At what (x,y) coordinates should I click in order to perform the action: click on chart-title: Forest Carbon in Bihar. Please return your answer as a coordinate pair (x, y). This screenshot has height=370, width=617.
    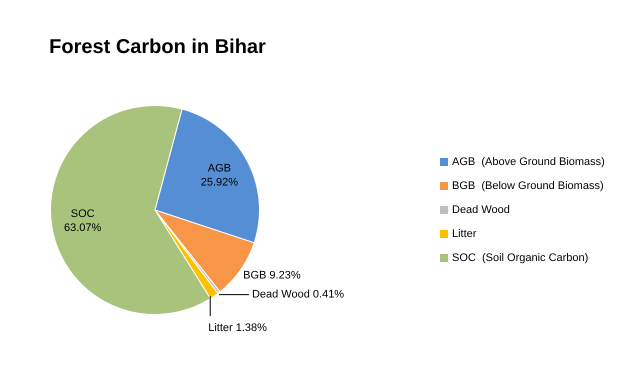
    Looking at the image, I should click on (157, 47).